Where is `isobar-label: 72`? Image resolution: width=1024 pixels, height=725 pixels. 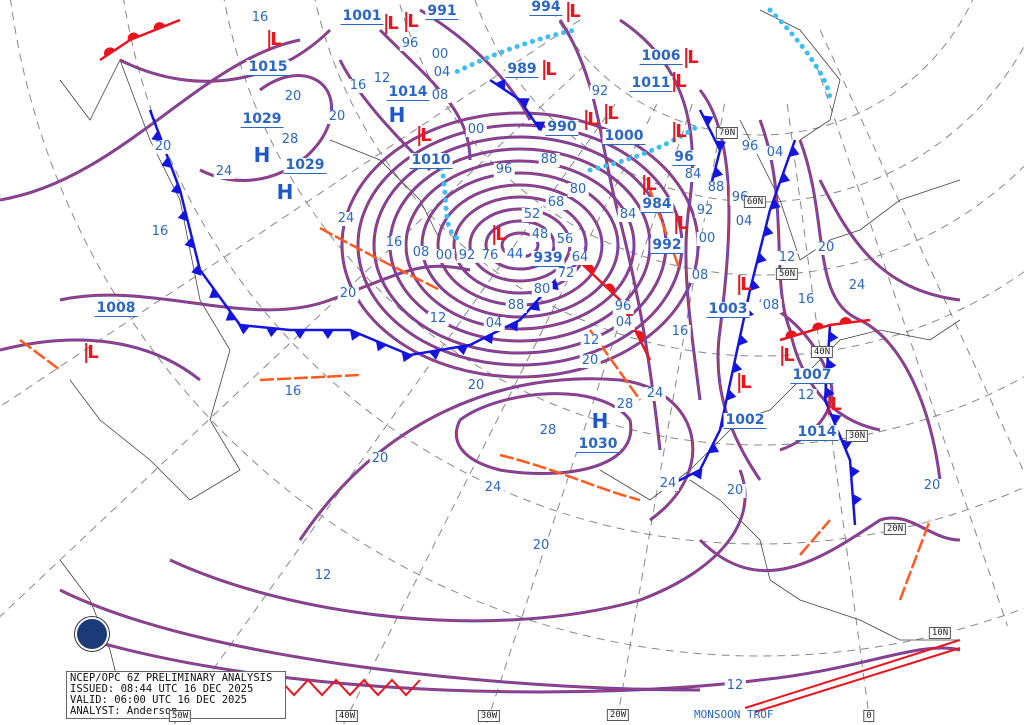
isobar-label: 72 is located at coordinates (566, 273).